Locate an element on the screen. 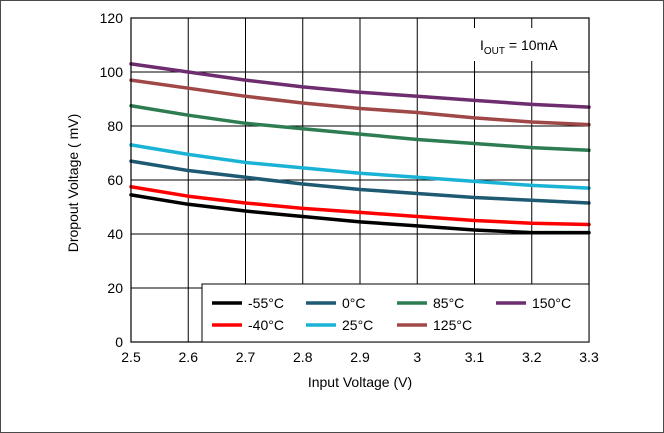 The height and width of the screenshot is (433, 664). legend-label: -40°C is located at coordinates (266, 325).